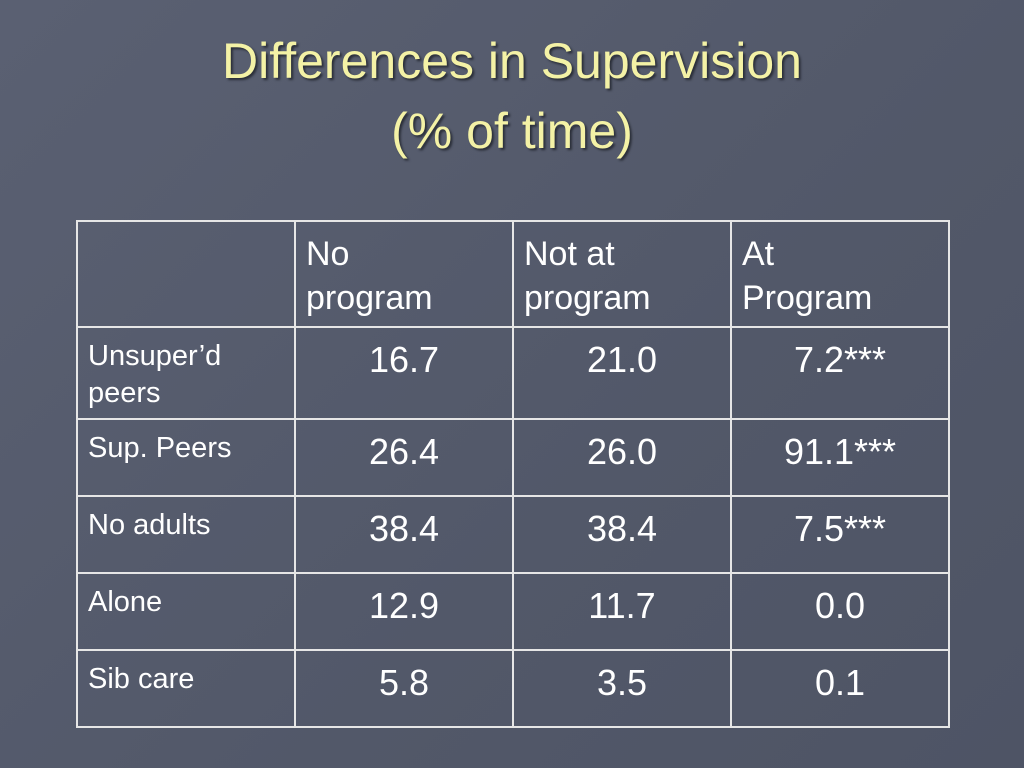 Image resolution: width=1024 pixels, height=768 pixels. Describe the element at coordinates (404, 688) in the screenshot. I see `table-cell: 5.8` at that location.